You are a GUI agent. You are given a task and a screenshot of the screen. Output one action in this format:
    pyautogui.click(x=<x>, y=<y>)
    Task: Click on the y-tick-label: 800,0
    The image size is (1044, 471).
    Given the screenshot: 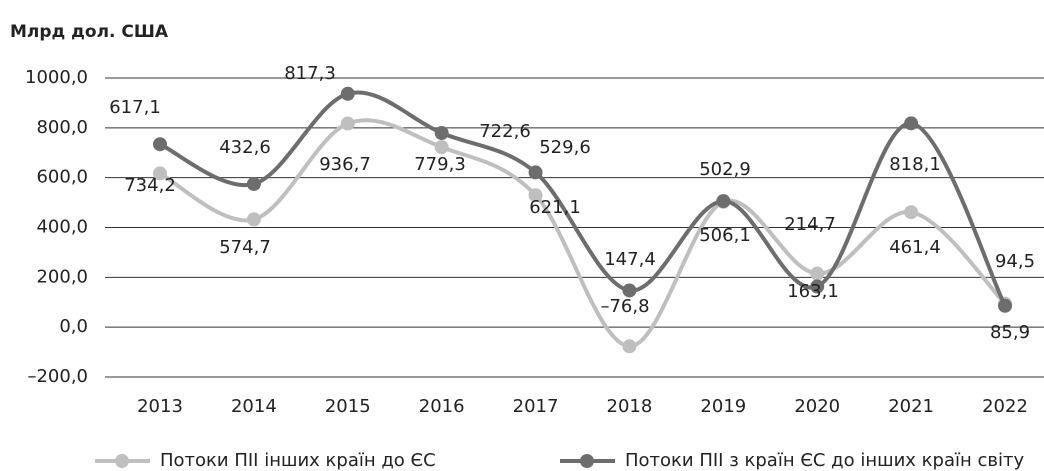 What is the action you would take?
    pyautogui.click(x=62, y=127)
    